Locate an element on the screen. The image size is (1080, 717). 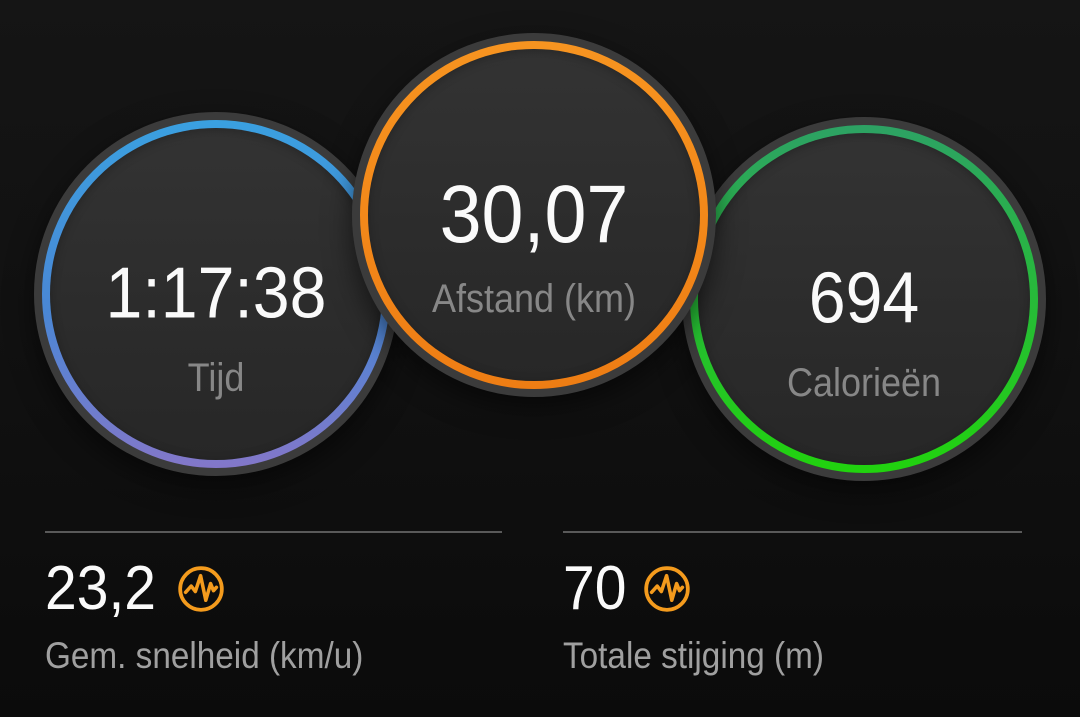
calories-value: 694 is located at coordinates (864, 298).